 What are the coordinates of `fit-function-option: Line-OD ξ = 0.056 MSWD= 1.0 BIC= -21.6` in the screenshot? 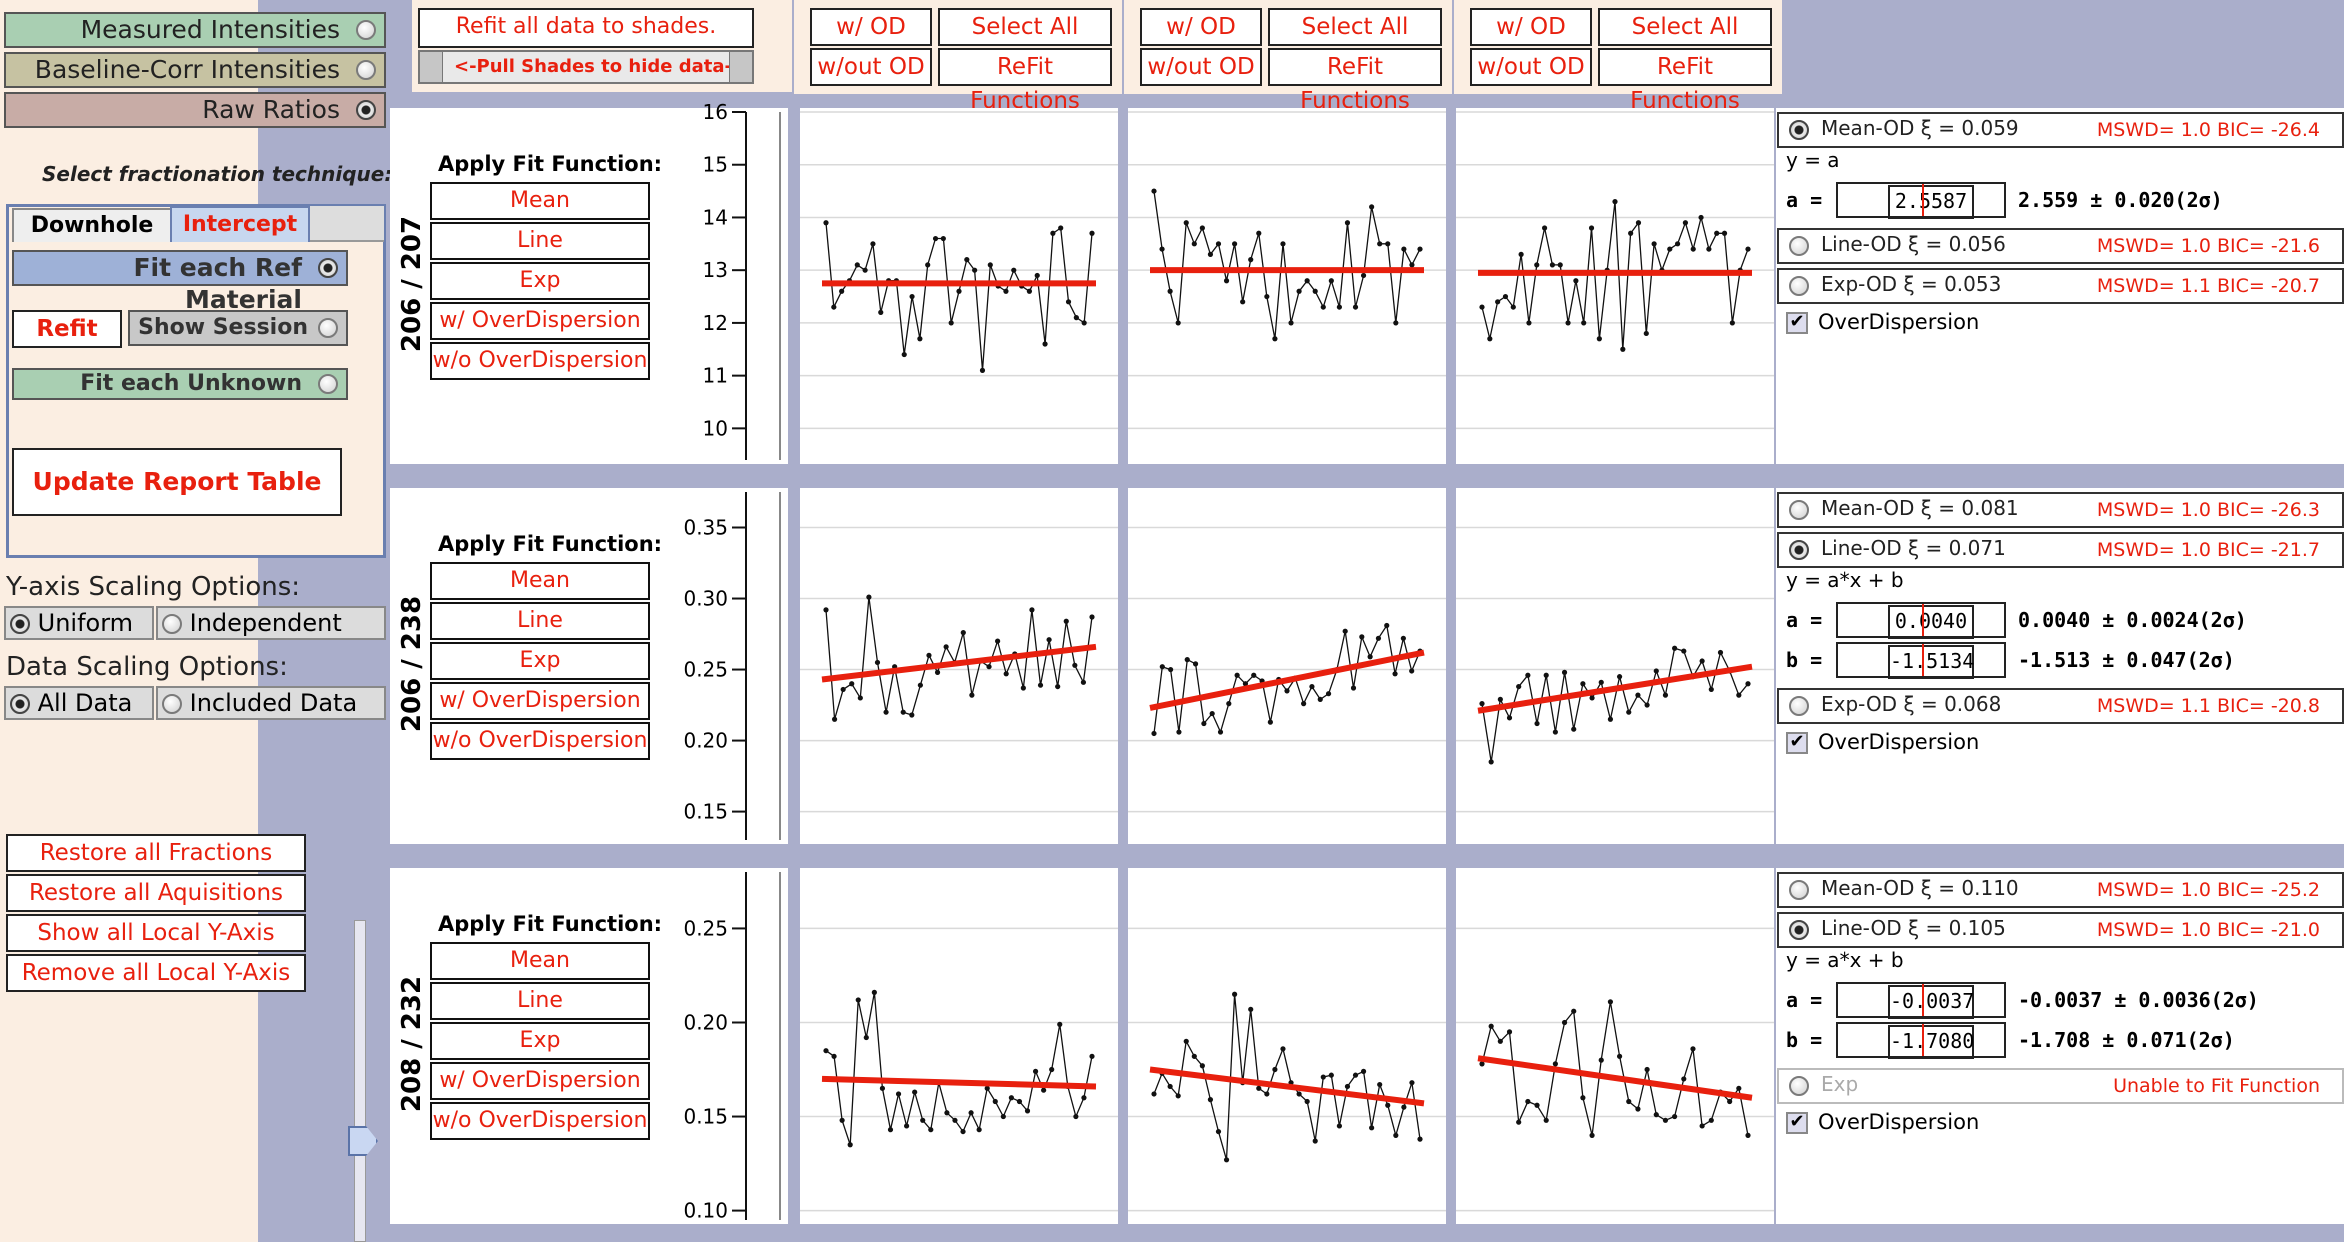 It's located at (2060, 246).